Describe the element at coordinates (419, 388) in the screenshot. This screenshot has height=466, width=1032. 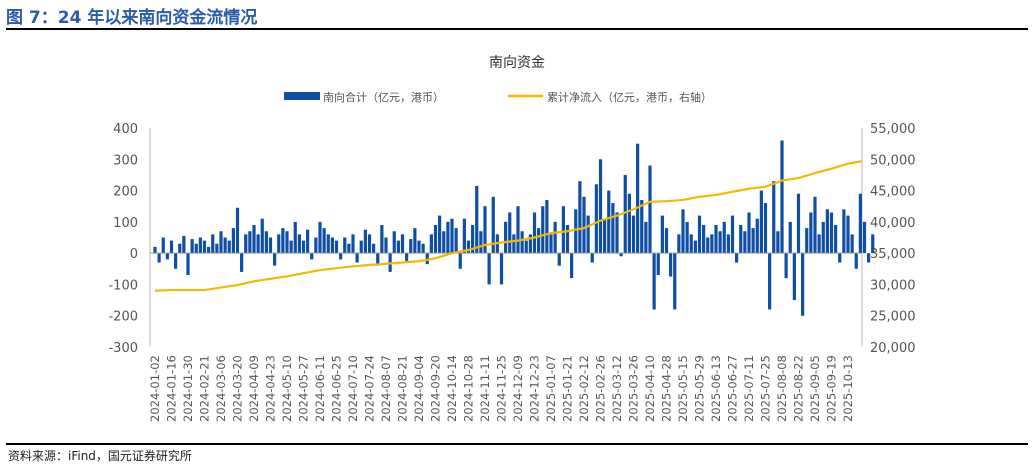
I see `x-tick-label: 2024-09-04` at that location.